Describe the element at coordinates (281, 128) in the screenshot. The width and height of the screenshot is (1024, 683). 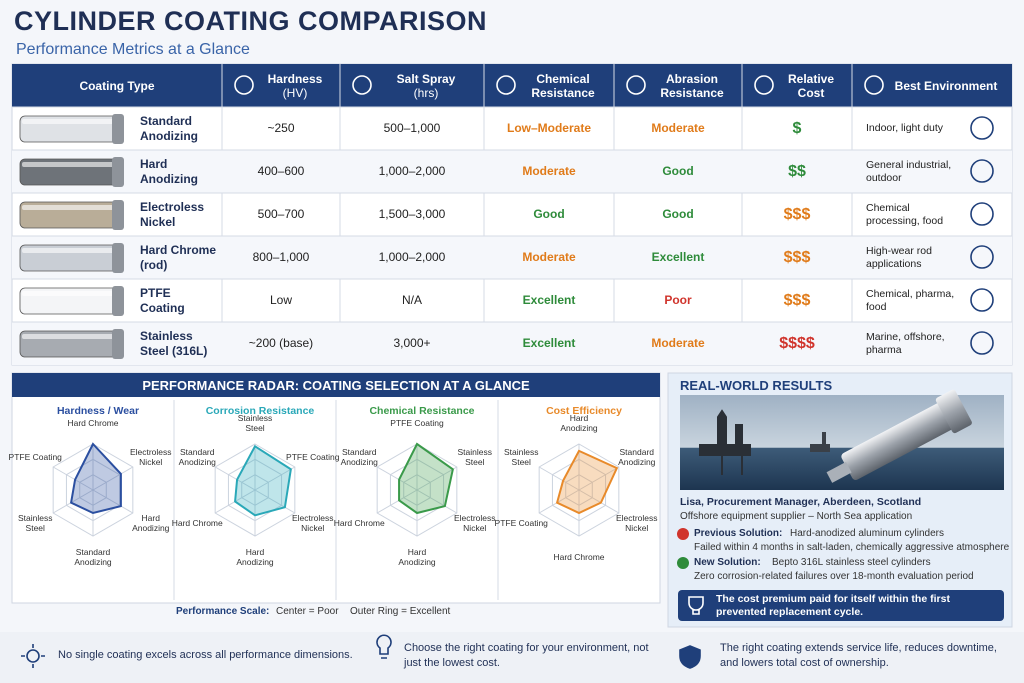
I see `cell: ~250` at that location.